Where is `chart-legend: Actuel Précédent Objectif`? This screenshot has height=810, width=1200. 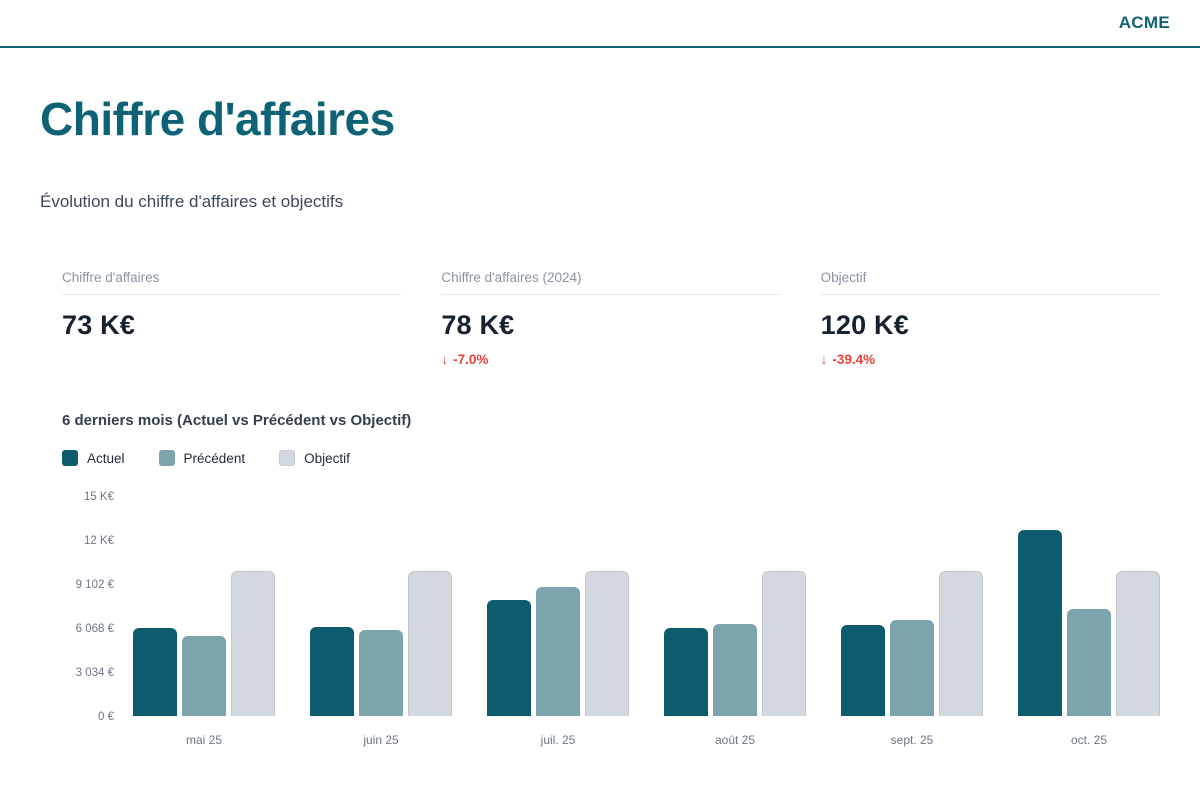
chart-legend: Actuel Précédent Objectif is located at coordinates (611, 458).